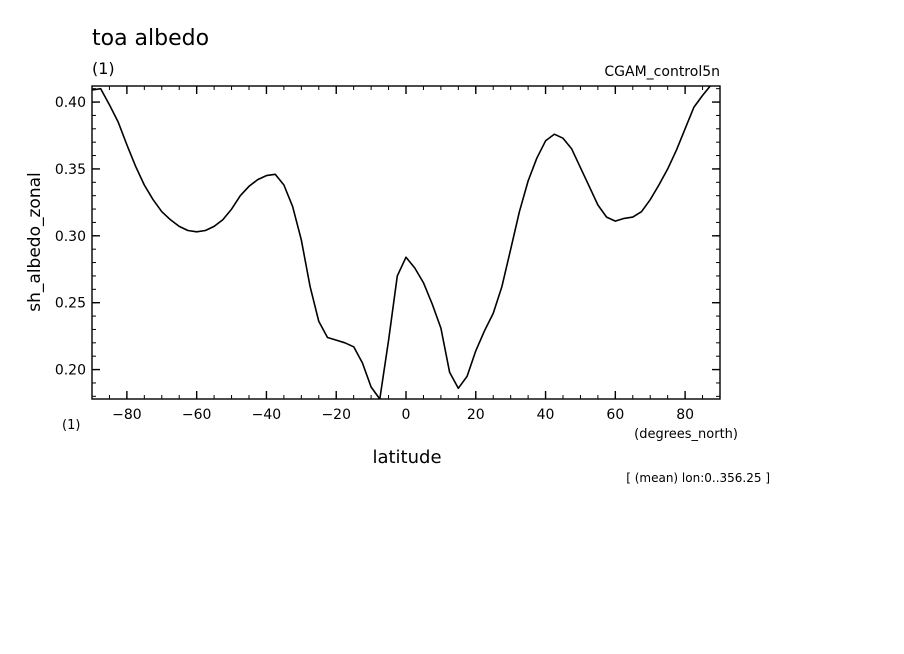 The height and width of the screenshot is (654, 904). What do you see at coordinates (698, 478) in the screenshot?
I see `footer-note: [ (mean) lon:0..356.25 ]` at bounding box center [698, 478].